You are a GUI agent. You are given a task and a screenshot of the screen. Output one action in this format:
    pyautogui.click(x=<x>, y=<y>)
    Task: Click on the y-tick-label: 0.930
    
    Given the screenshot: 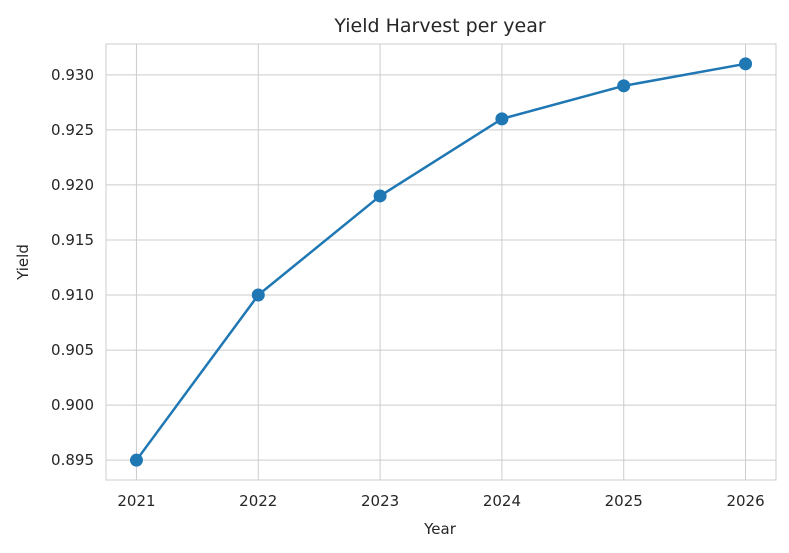 What is the action you would take?
    pyautogui.click(x=72, y=75)
    